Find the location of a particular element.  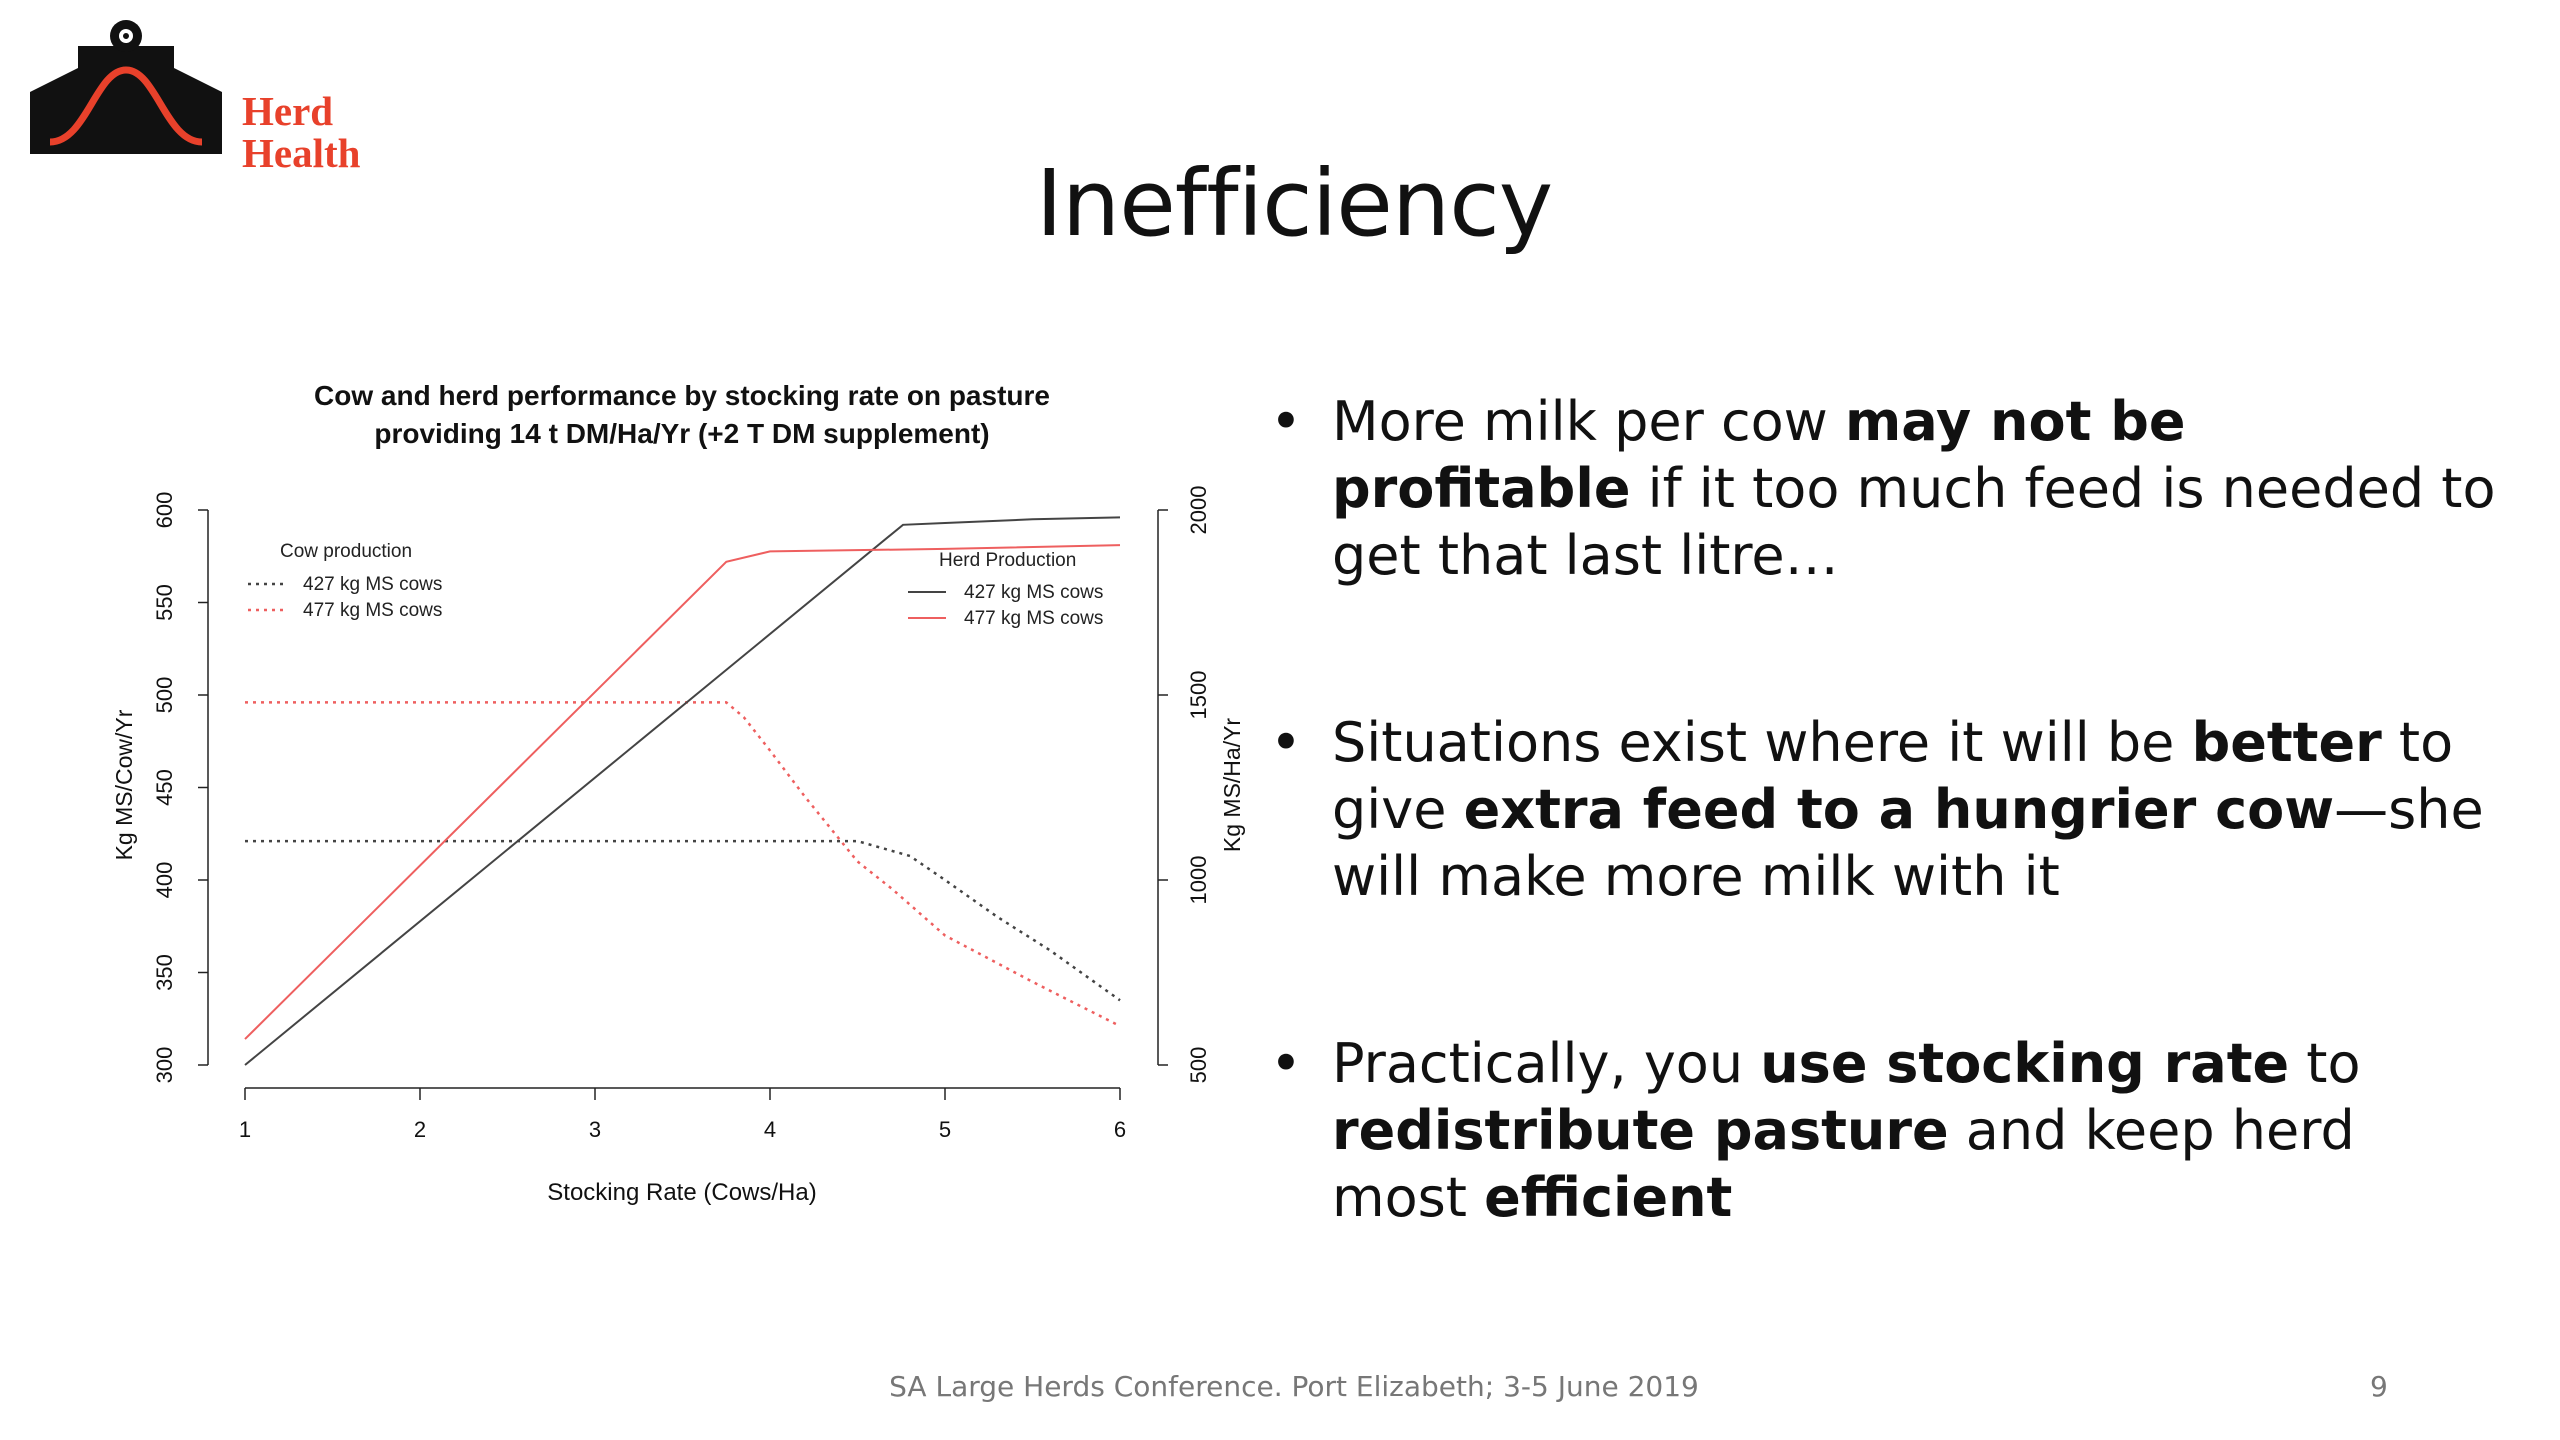

bullet-bold-text: efficient is located at coordinates (1608, 1197).